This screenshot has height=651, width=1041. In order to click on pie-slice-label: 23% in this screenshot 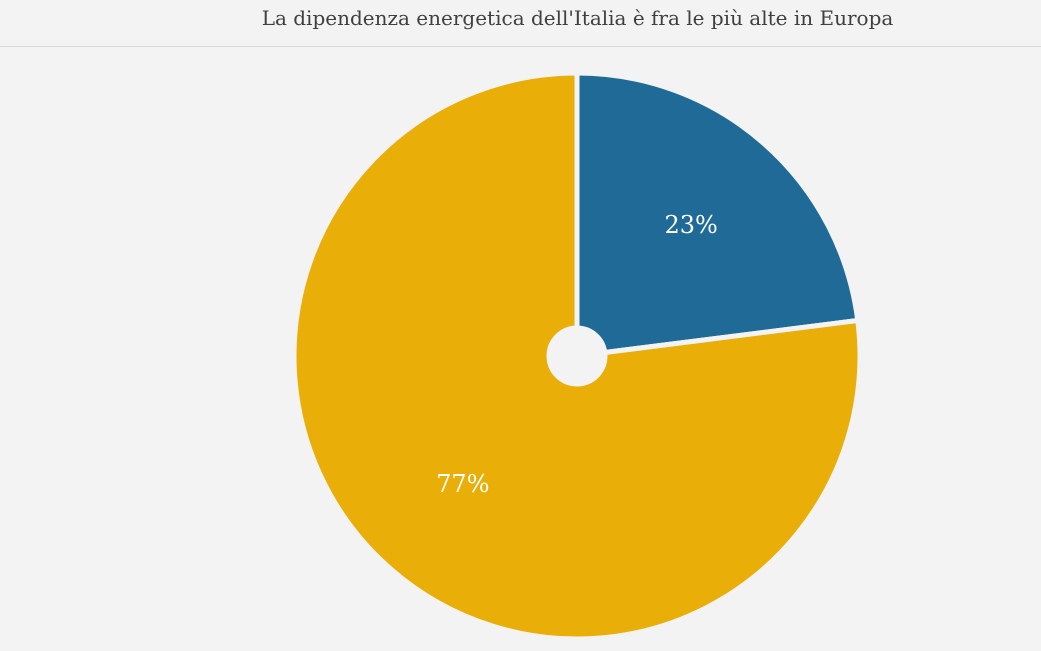, I will do `click(690, 225)`.